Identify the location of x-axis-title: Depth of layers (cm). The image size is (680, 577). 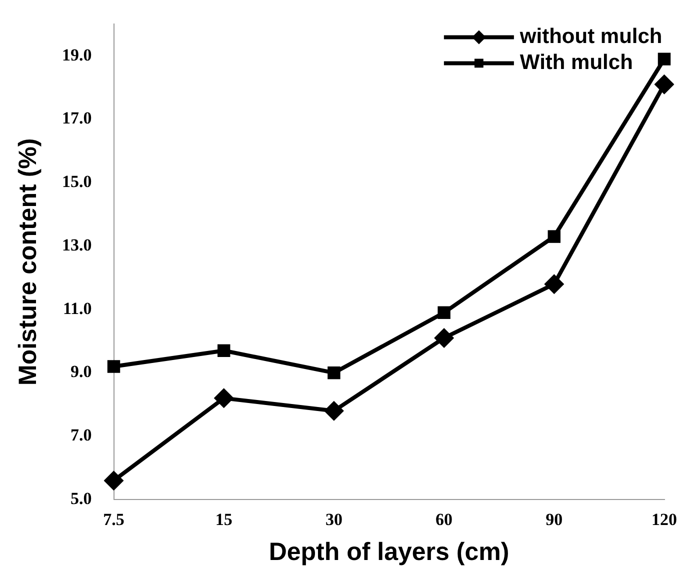
(389, 552).